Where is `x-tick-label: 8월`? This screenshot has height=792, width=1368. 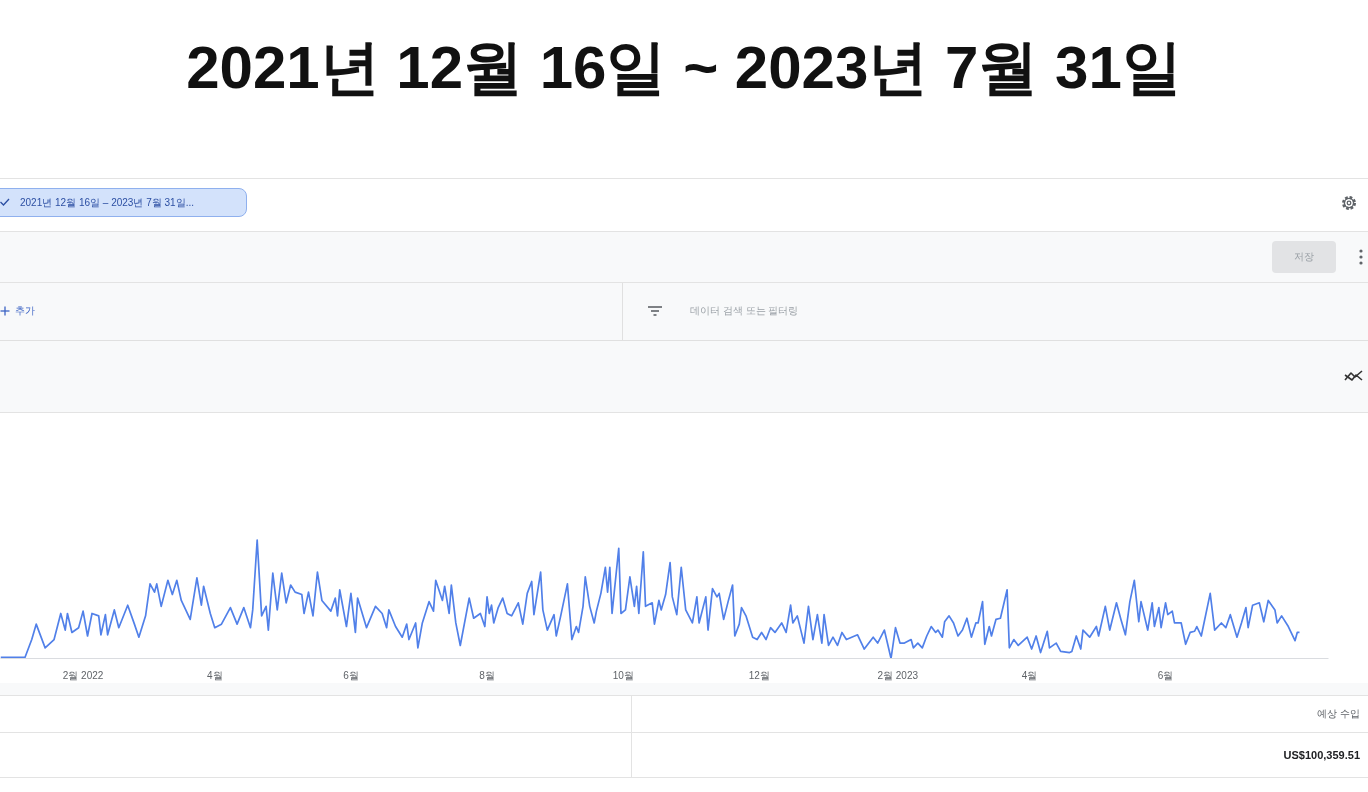
x-tick-label: 8월 is located at coordinates (487, 675).